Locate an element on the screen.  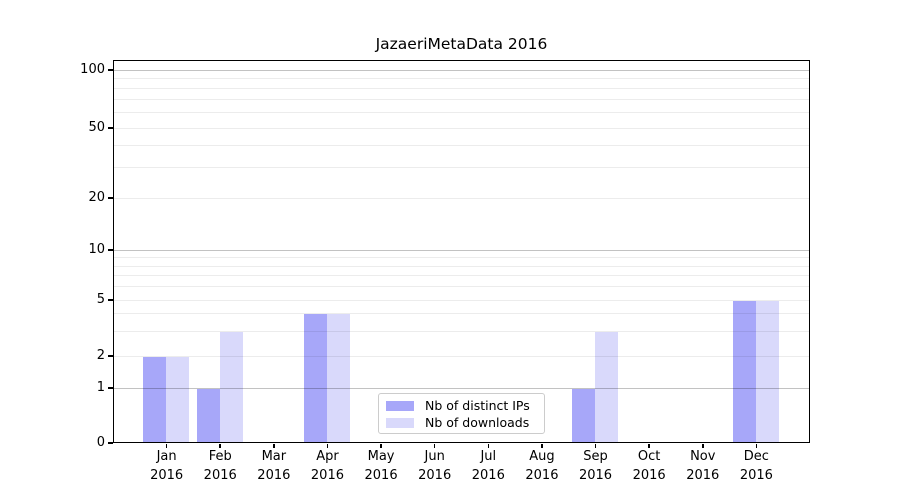
y-tick-label: 0 is located at coordinates (100, 442).